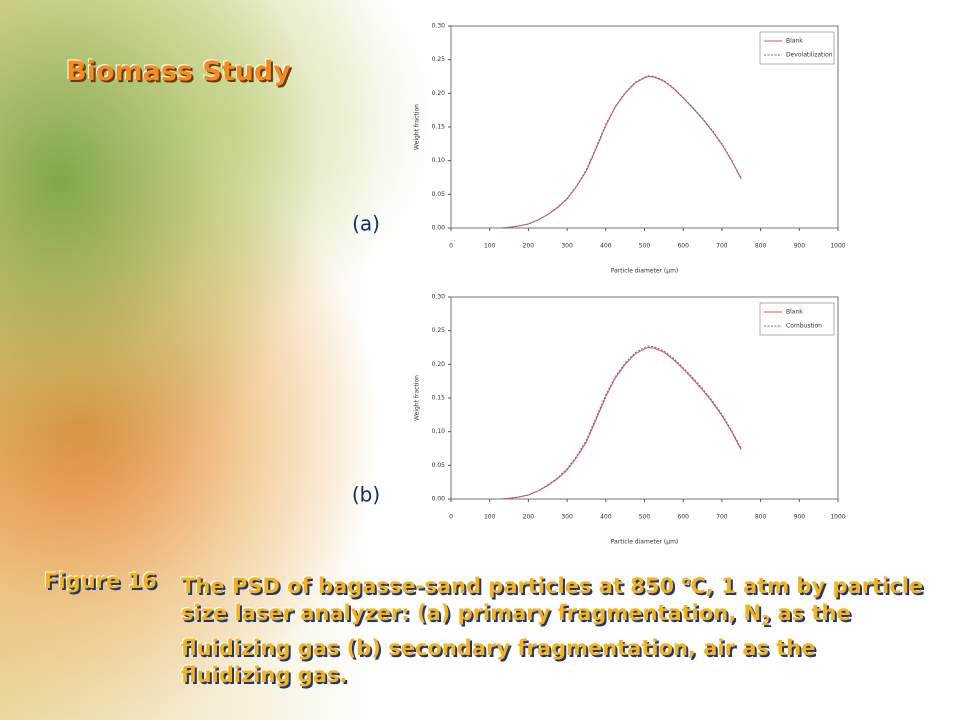 This screenshot has width=960, height=720. I want to click on panel-label: (b), so click(366, 495).